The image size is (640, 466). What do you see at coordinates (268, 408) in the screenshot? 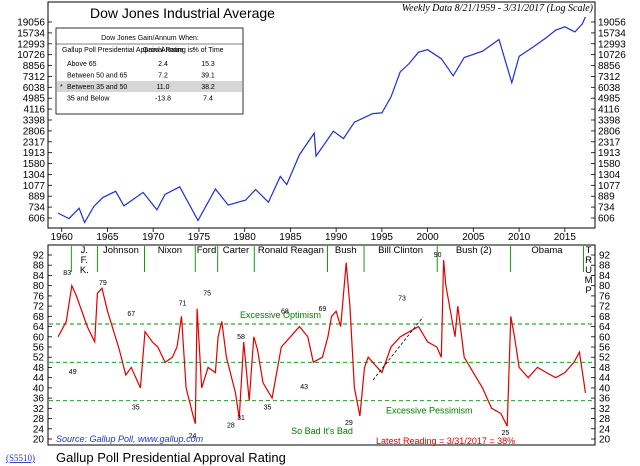
I see `peak-label: 35` at bounding box center [268, 408].